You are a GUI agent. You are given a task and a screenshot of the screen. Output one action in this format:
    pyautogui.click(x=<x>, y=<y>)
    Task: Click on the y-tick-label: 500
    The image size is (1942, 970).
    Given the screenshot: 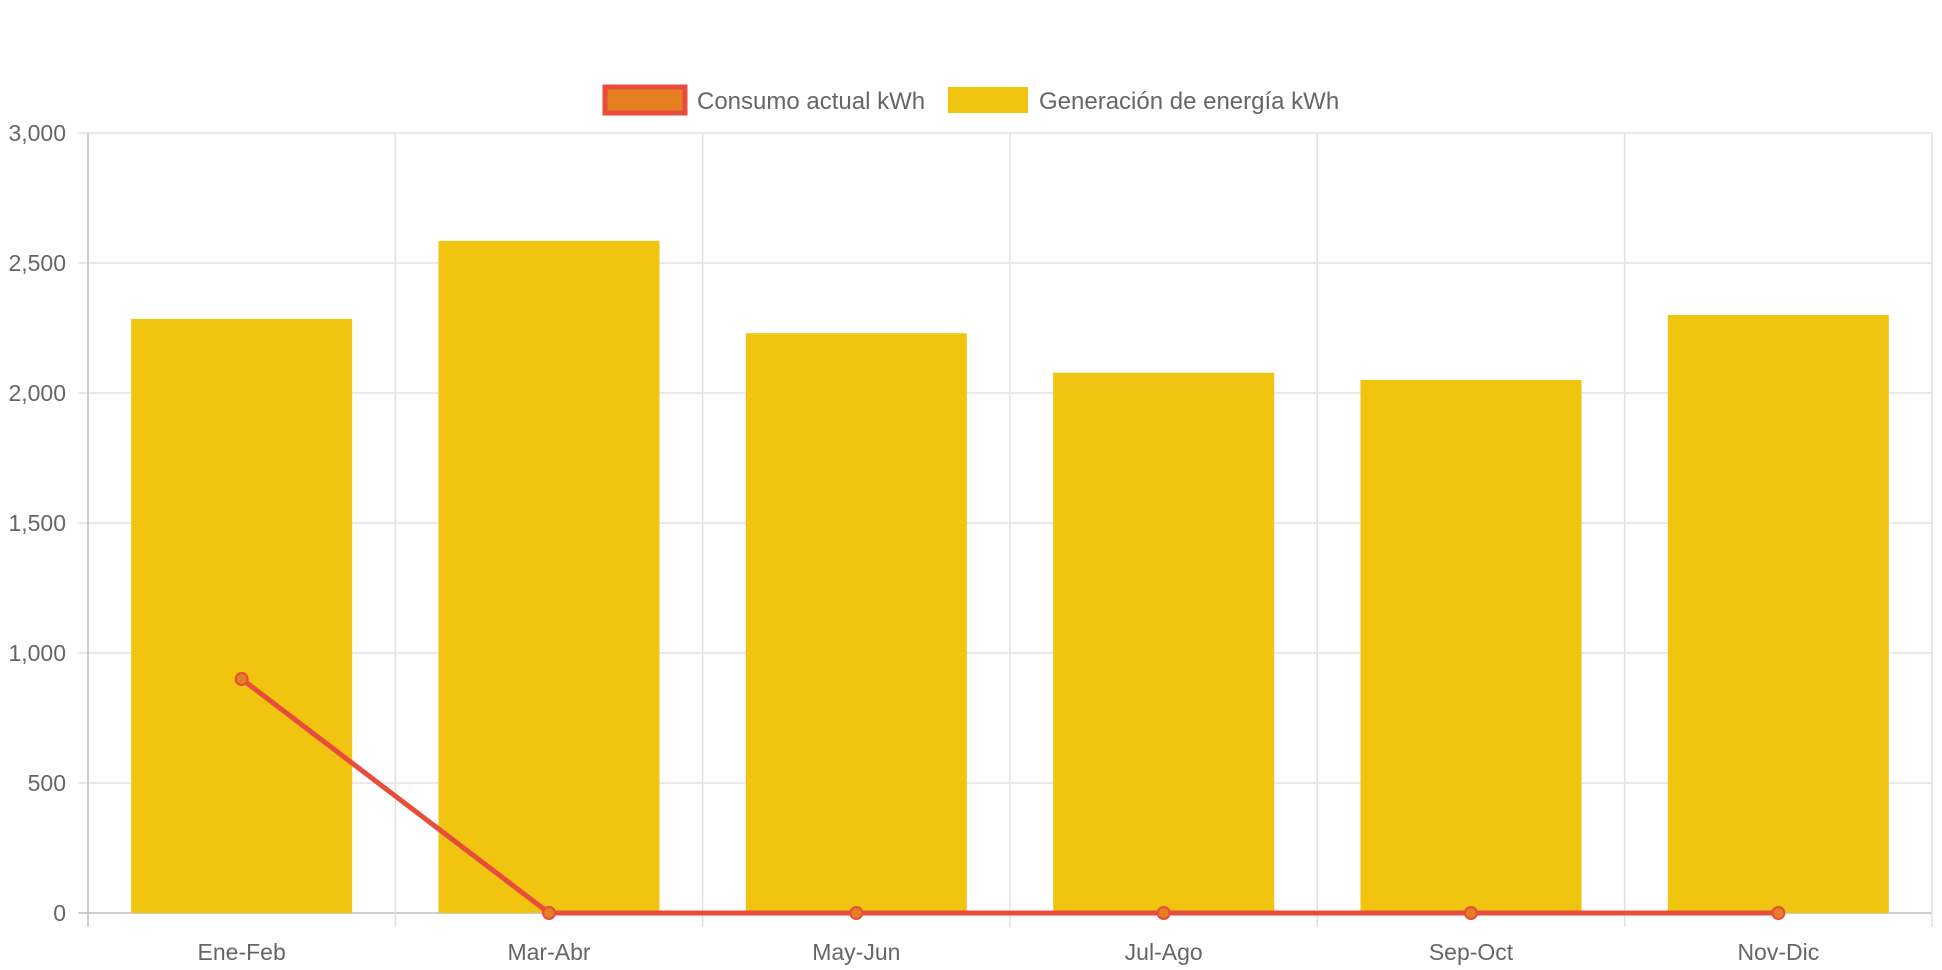 What is the action you would take?
    pyautogui.click(x=47, y=783)
    